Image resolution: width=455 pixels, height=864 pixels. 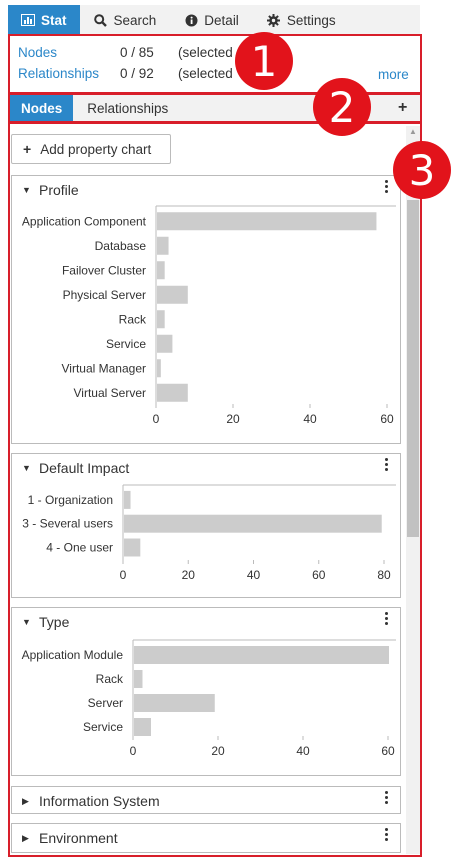 What do you see at coordinates (73, 655) in the screenshot?
I see `category-label: Application Module` at bounding box center [73, 655].